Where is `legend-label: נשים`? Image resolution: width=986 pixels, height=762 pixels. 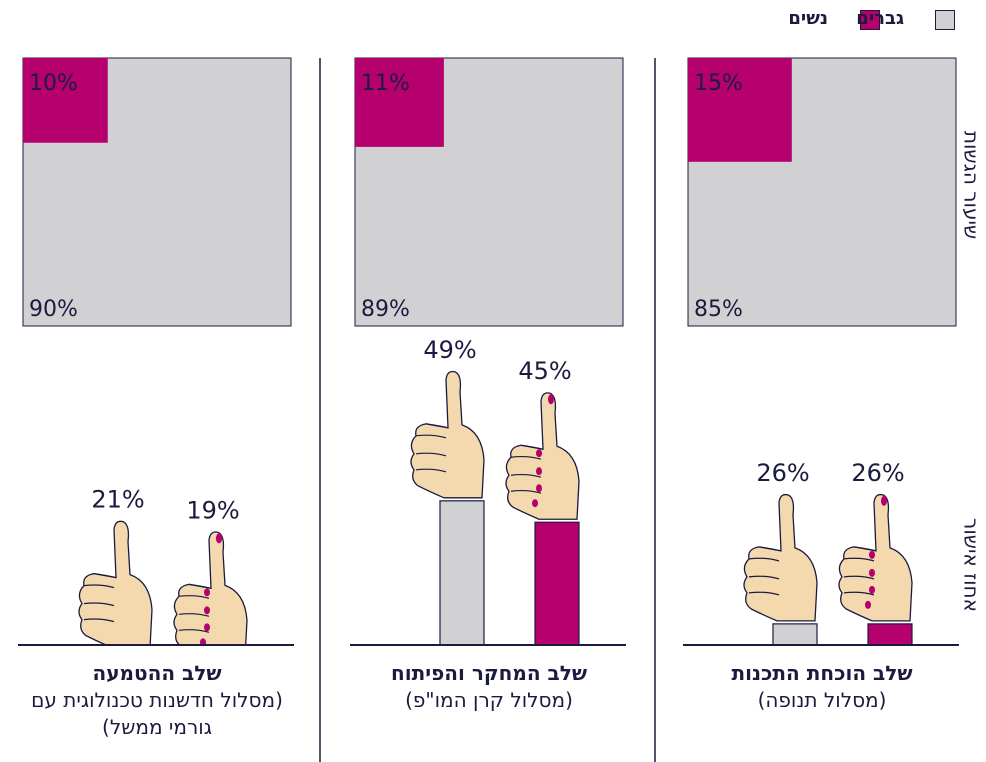 legend-label: נשים is located at coordinates (808, 18).